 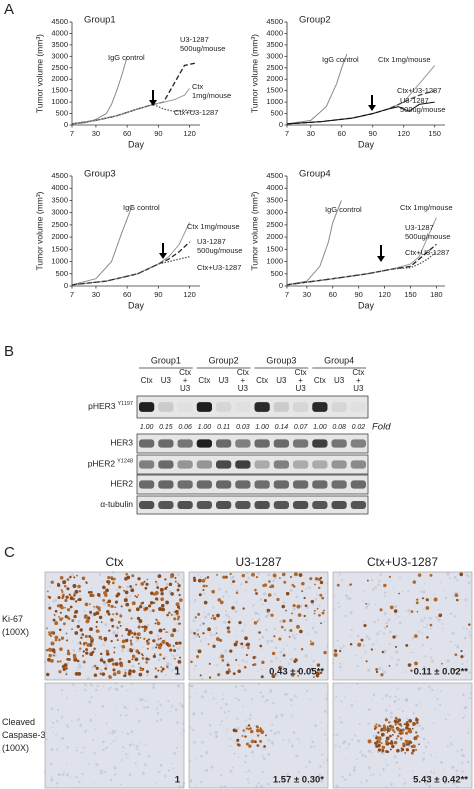 I want to click on lane-label: U3, so click(x=281, y=380).